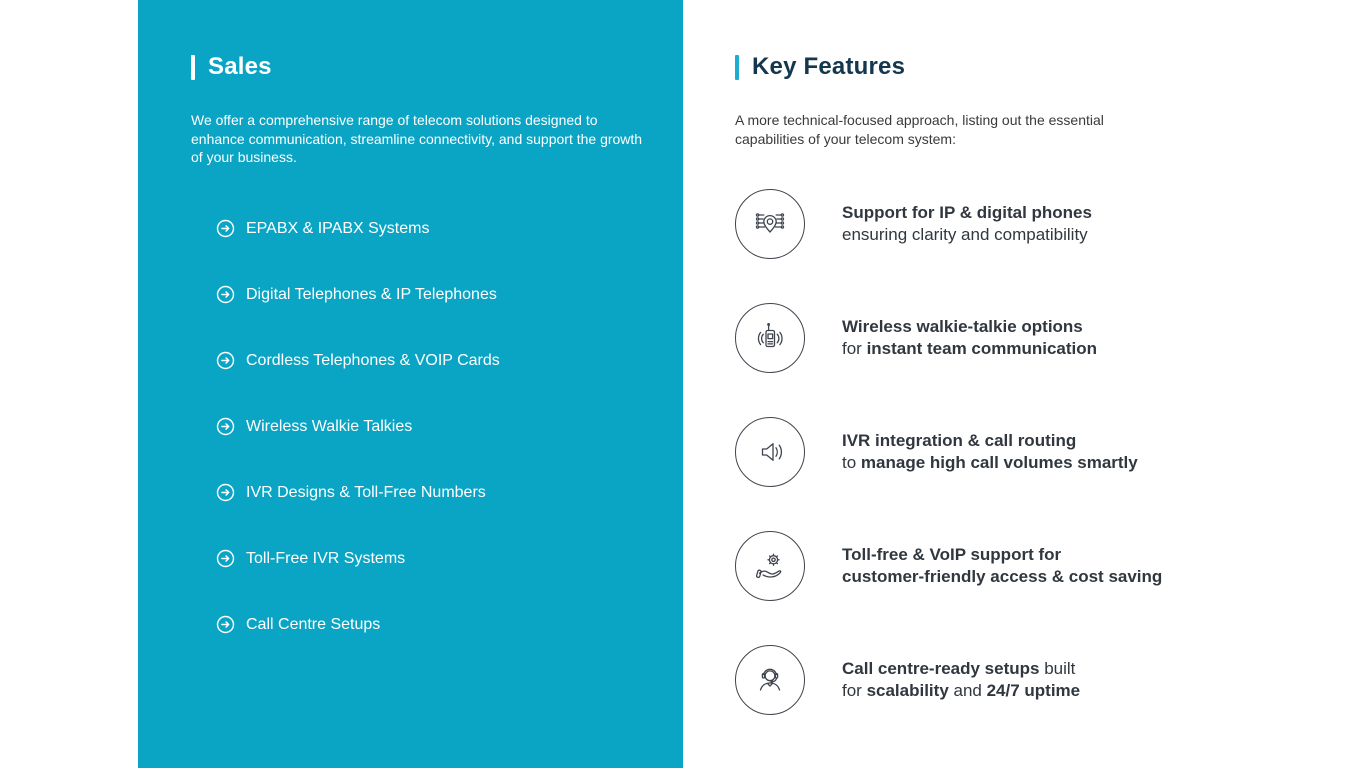 The width and height of the screenshot is (1366, 768). I want to click on sales-item-label: Call Centre Setups, so click(313, 624).